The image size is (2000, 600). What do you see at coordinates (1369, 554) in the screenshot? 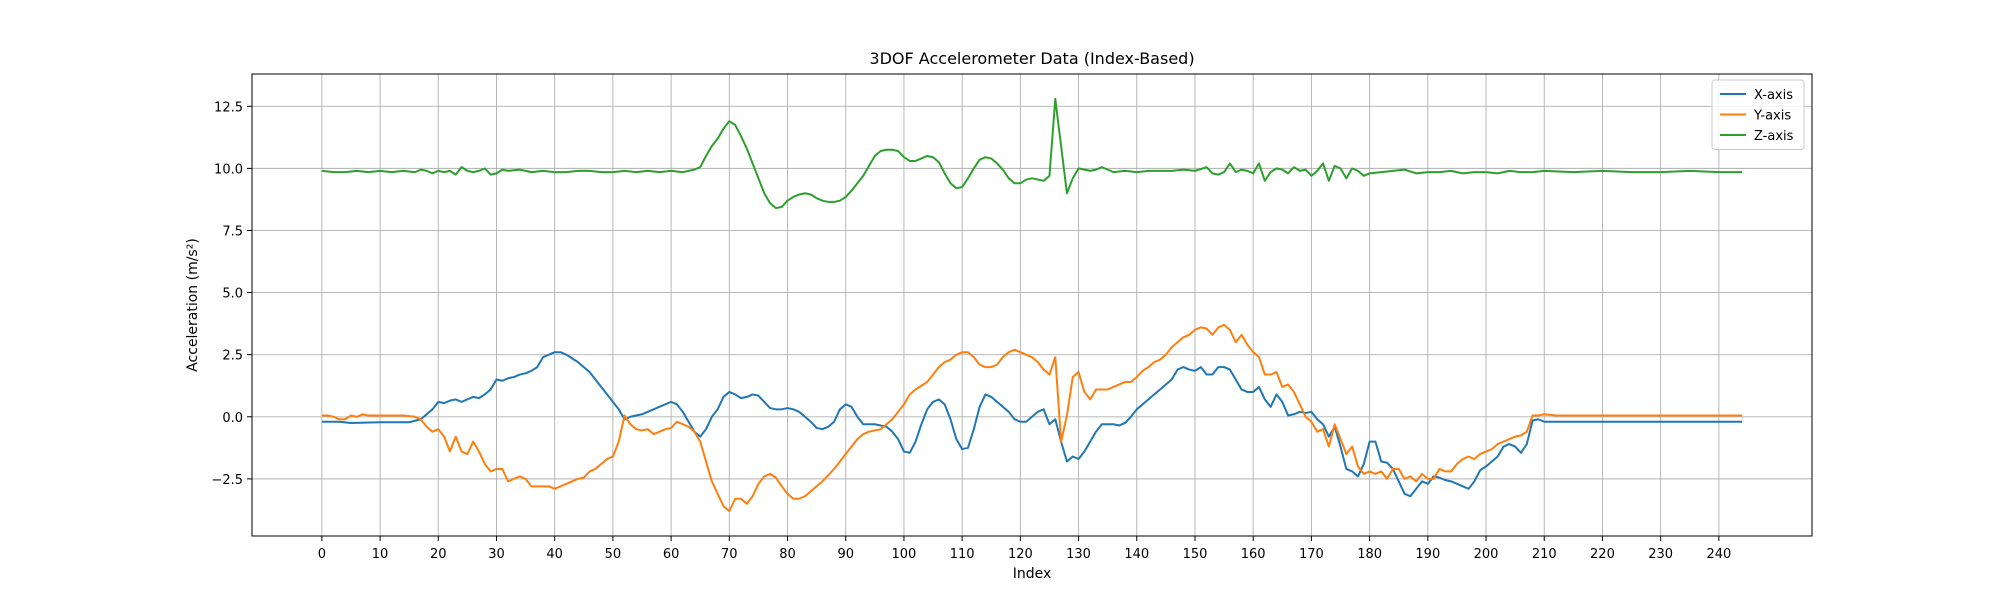
I see `x-tick-label: 180` at bounding box center [1369, 554].